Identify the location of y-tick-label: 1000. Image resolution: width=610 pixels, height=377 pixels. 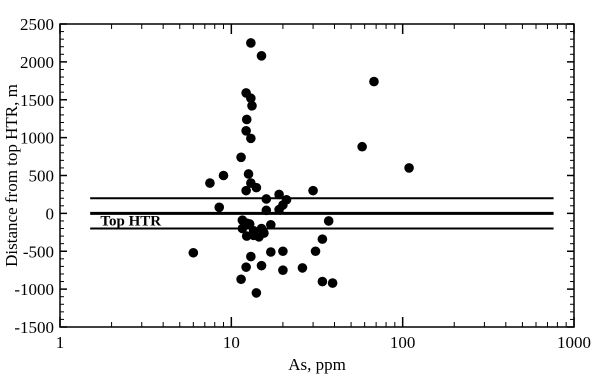
(37, 138).